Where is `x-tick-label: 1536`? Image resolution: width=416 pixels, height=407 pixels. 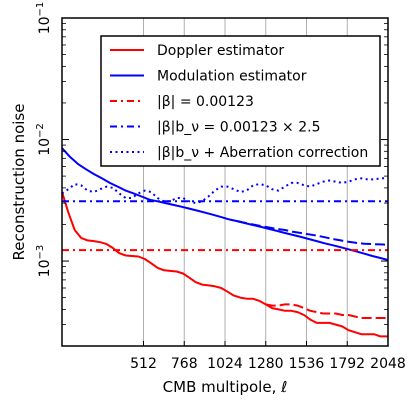 x-tick-label: 1536 is located at coordinates (307, 364).